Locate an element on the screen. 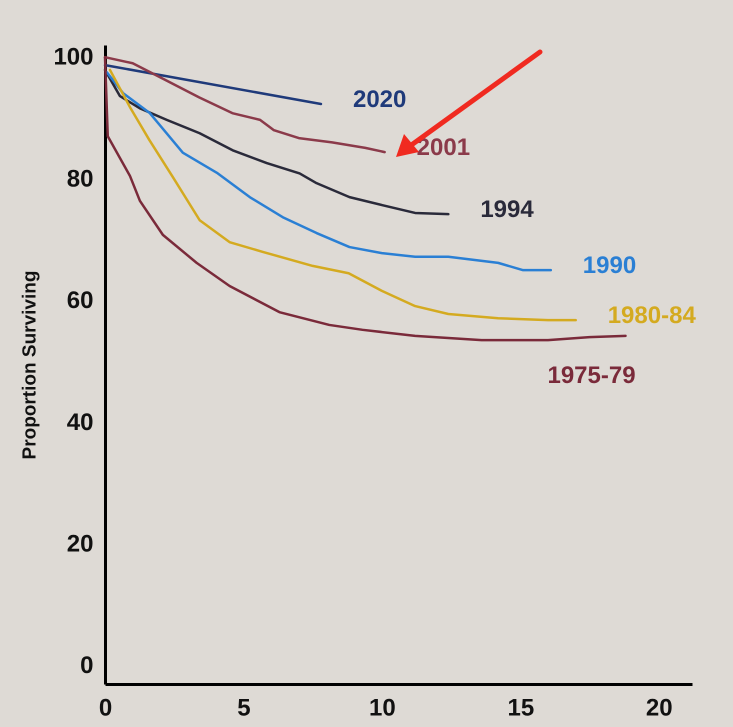 Image resolution: width=733 pixels, height=727 pixels. x-tick-label: 0 is located at coordinates (105, 708).